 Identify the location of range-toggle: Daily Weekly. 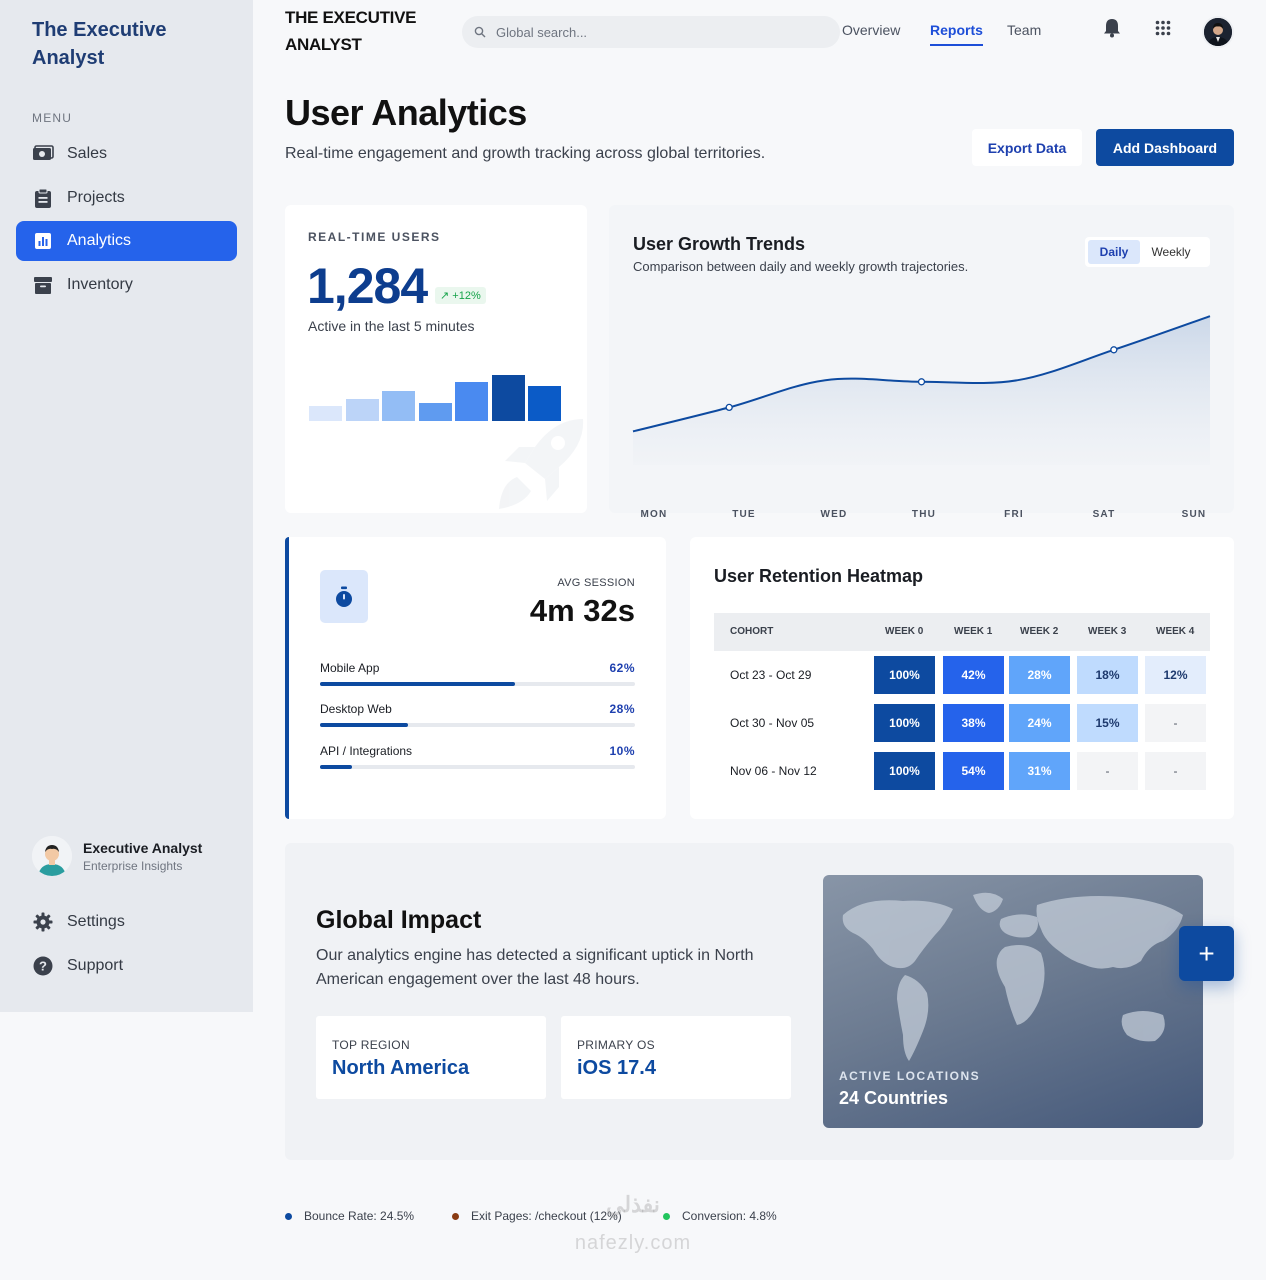
(1147, 252).